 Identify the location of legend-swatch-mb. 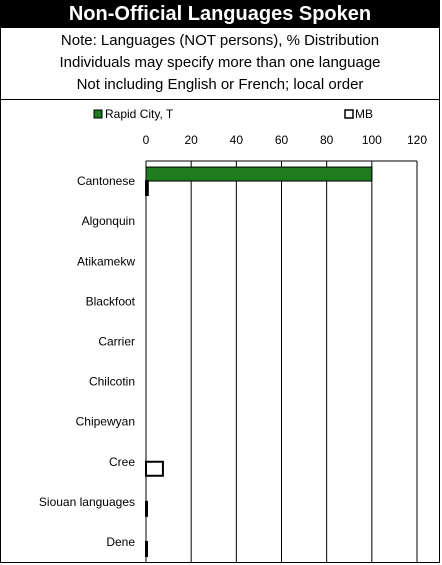
(349, 114).